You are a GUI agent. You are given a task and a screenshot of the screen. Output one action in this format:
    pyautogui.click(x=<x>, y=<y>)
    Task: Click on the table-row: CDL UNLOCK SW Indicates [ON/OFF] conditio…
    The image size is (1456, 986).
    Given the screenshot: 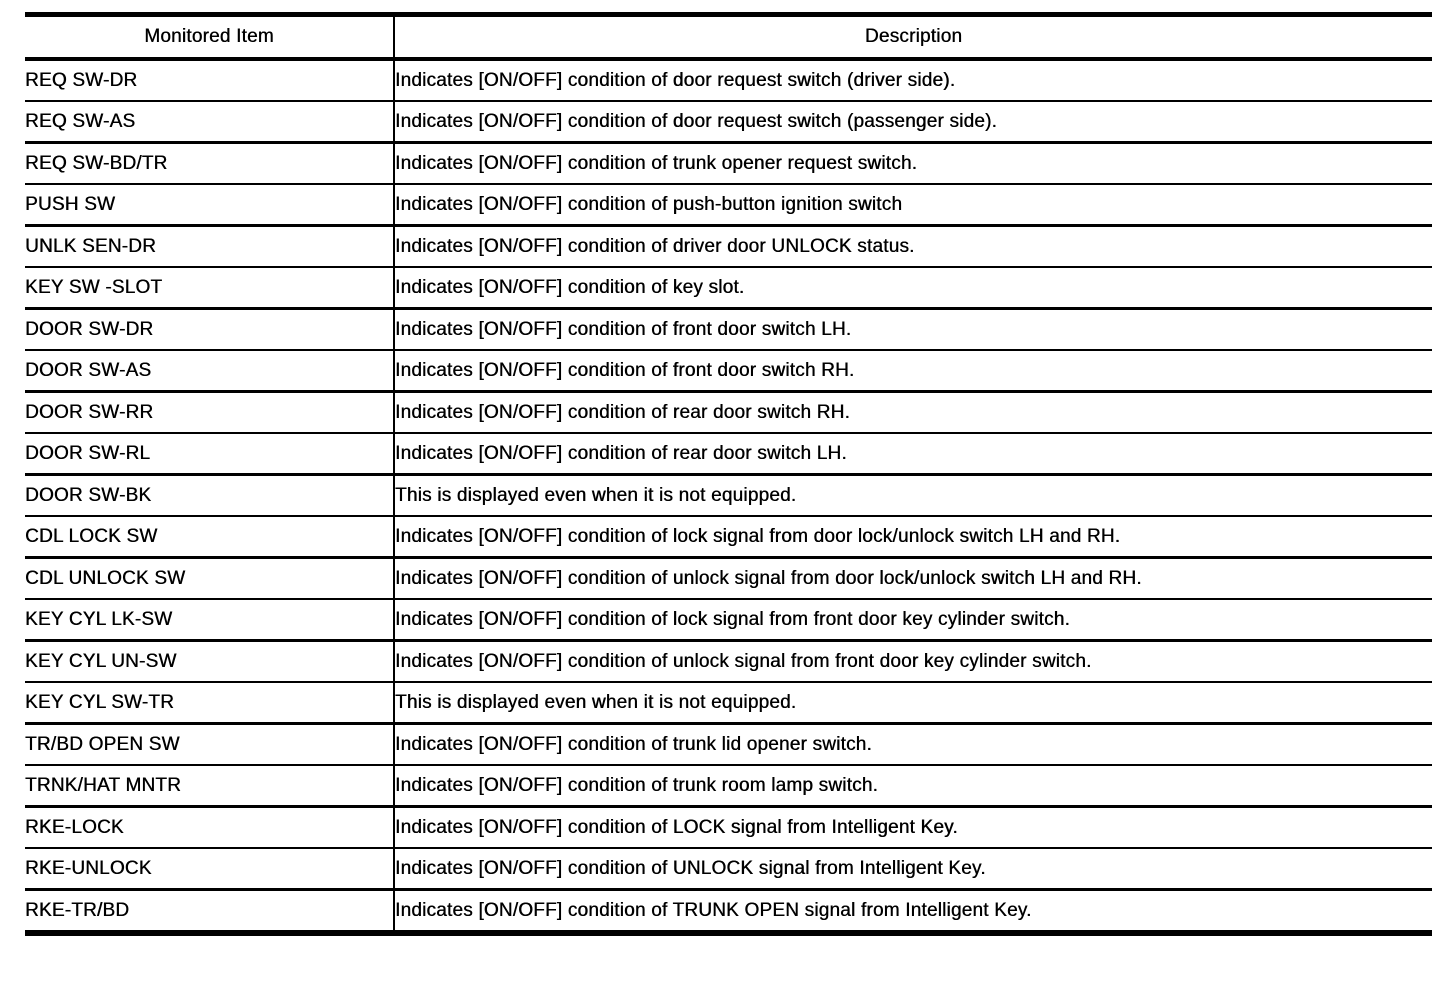 What is the action you would take?
    pyautogui.click(x=728, y=578)
    